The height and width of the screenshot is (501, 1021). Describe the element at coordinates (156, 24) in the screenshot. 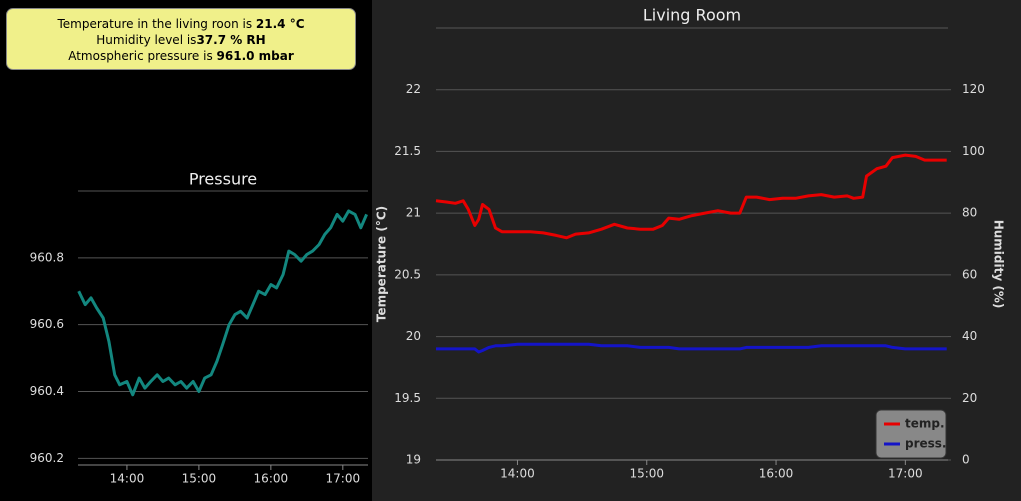

I see `info-text: Temperature in the living roon is` at that location.